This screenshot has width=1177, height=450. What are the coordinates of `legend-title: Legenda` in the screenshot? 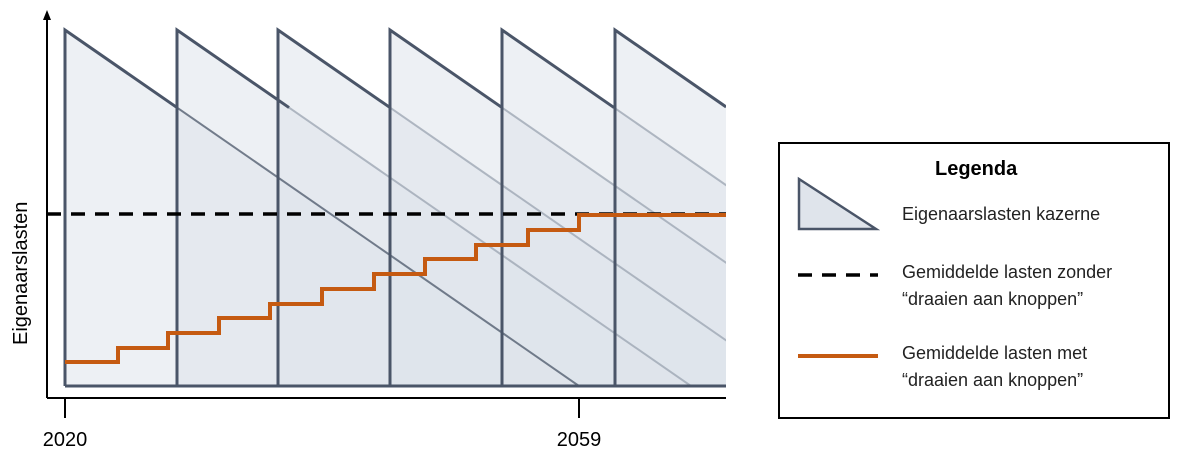 It's located at (976, 169).